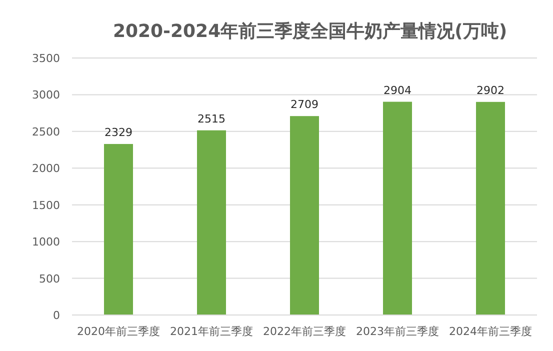 Image resolution: width=553 pixels, height=351 pixels. I want to click on data-label: 2515, so click(212, 119).